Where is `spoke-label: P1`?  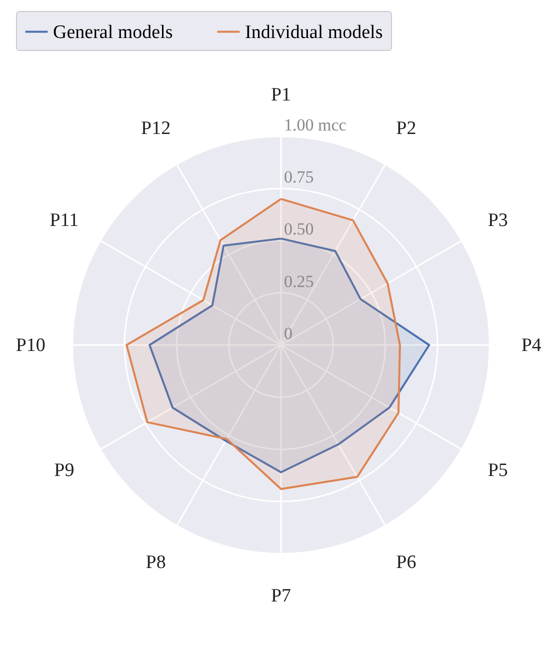 spoke-label: P1 is located at coordinates (281, 95).